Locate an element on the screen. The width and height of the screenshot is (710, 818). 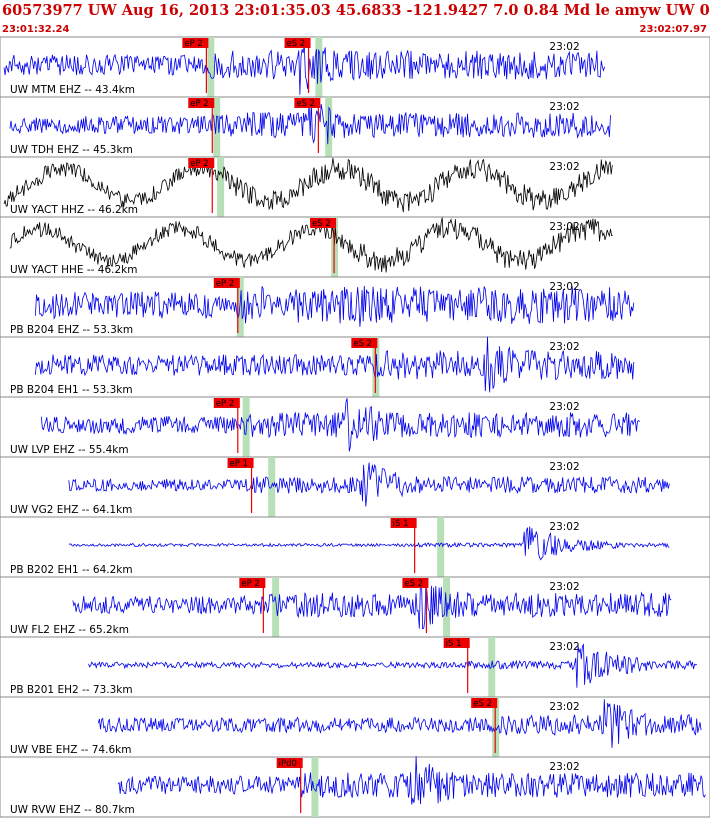
trace-station-label: UW VBE EHZ -- 74.6km is located at coordinates (70, 750).